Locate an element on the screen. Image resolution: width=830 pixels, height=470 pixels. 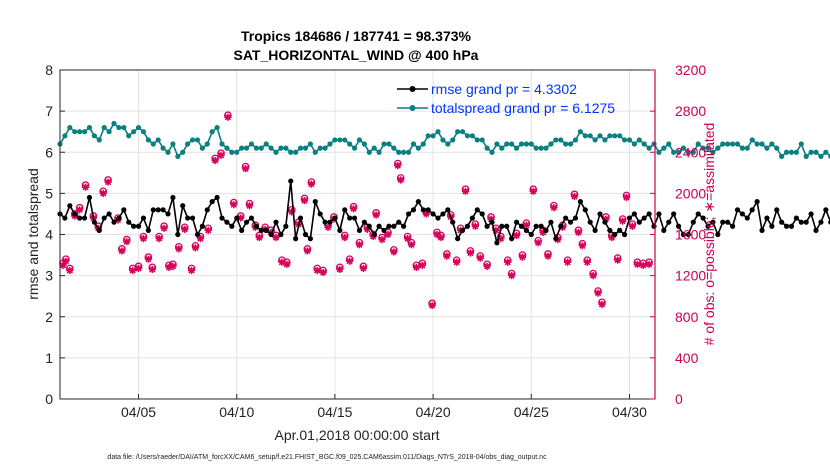
legend-label-totalspread: totalspread grand pr = 6.1275 is located at coordinates (523, 108).